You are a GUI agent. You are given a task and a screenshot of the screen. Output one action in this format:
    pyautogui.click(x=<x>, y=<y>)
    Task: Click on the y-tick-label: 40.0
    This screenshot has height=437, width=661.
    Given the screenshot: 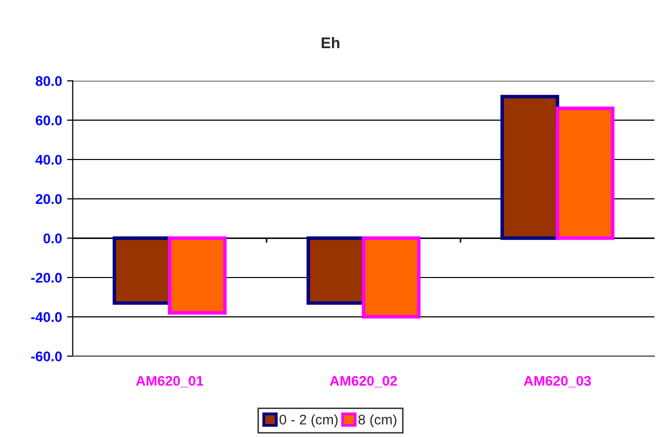 What is the action you would take?
    pyautogui.click(x=48, y=159)
    